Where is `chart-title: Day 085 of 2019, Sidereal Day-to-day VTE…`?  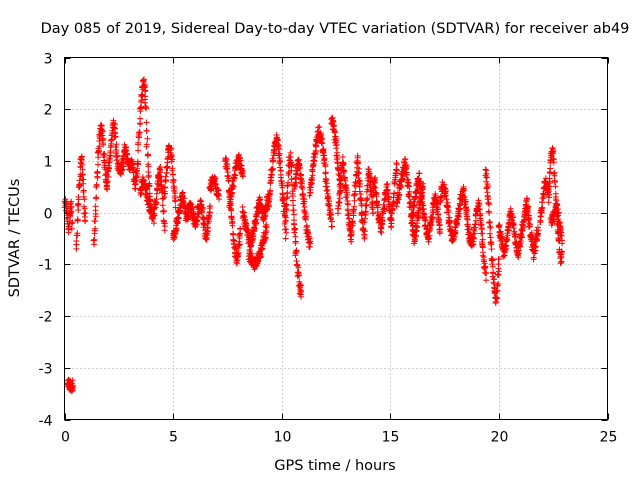 chart-title: Day 085 of 2019, Sidereal Day-to-day VTE… is located at coordinates (335, 29).